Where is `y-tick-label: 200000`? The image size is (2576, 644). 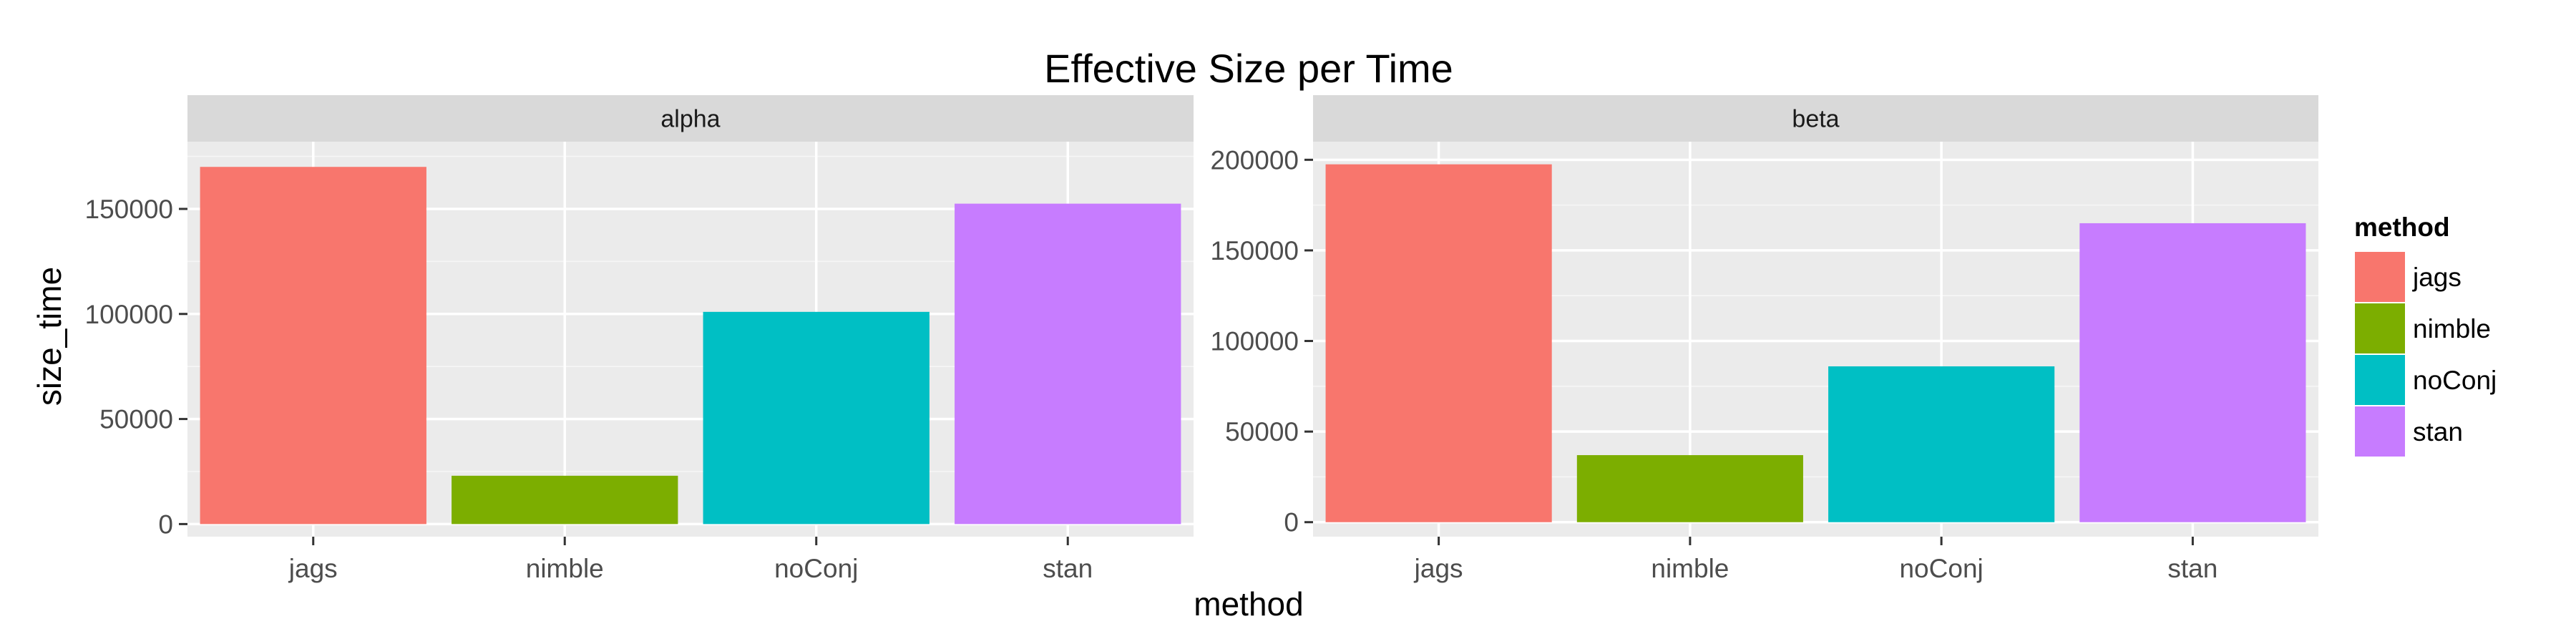
y-tick-label: 200000 is located at coordinates (1255, 160).